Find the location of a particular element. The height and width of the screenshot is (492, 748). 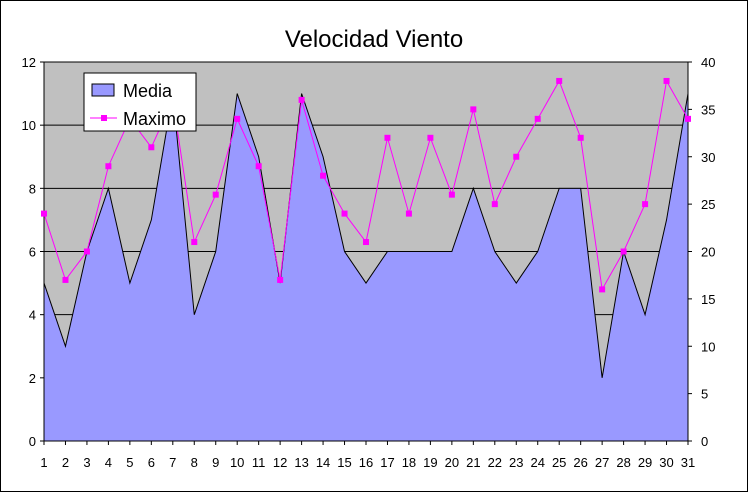

left-axis: 0 2 4 6 8 10 12 is located at coordinates (33, 252).